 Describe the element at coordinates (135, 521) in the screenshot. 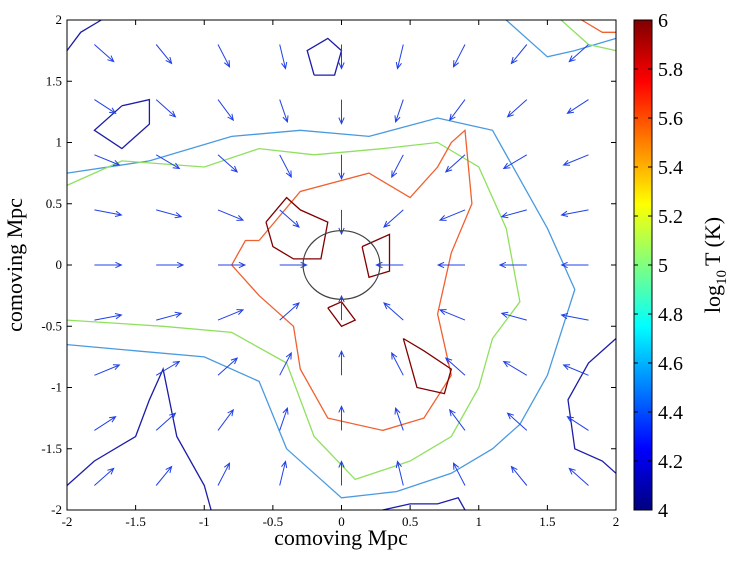

I see `x-tick-label: -1.5` at that location.